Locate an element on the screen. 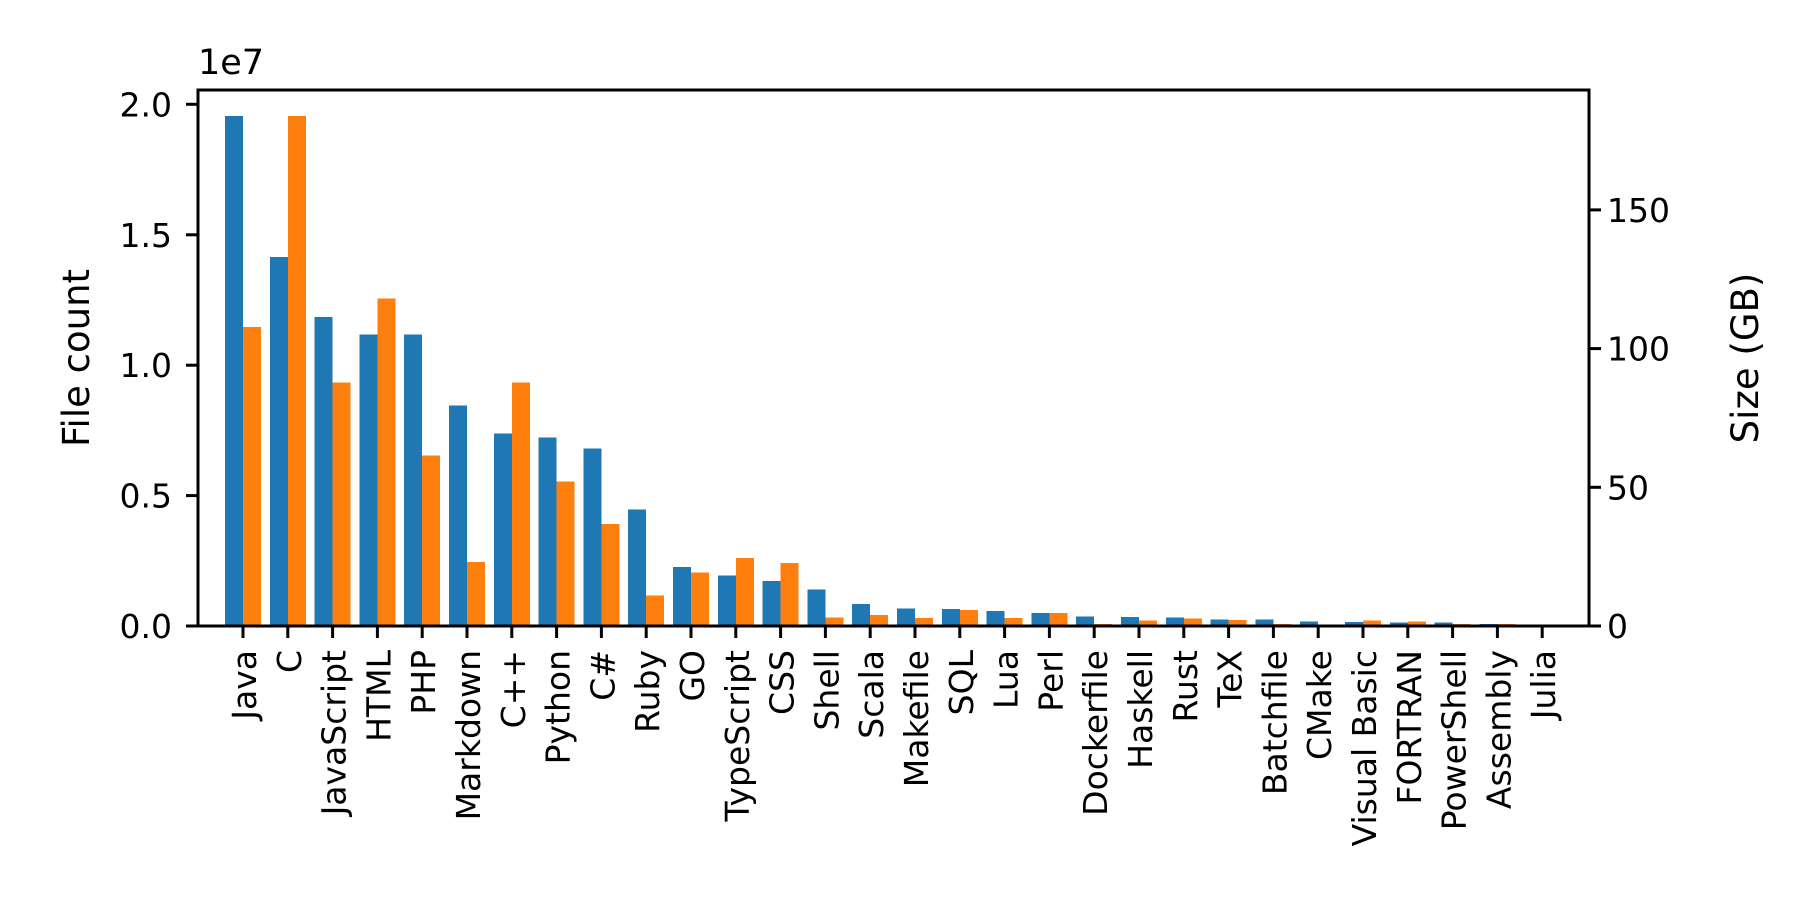 The image size is (1800, 900). left-axis-tick-label: 1.5 is located at coordinates (146, 235).